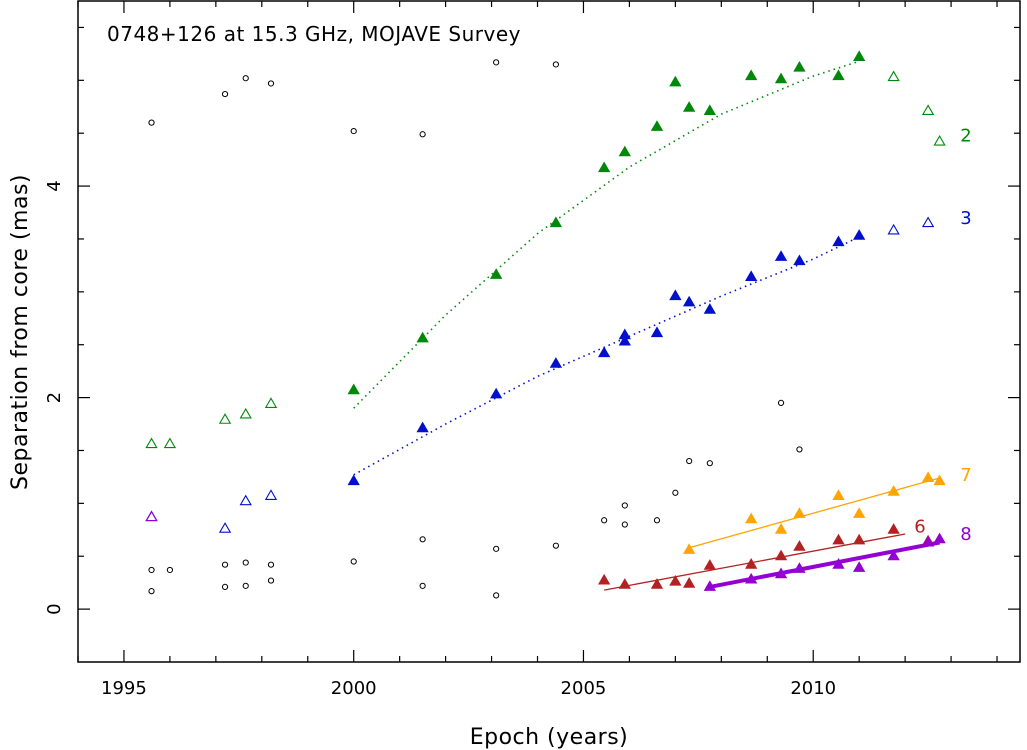  Describe the element at coordinates (54, 608) in the screenshot. I see `y-tick-label: 0` at that location.